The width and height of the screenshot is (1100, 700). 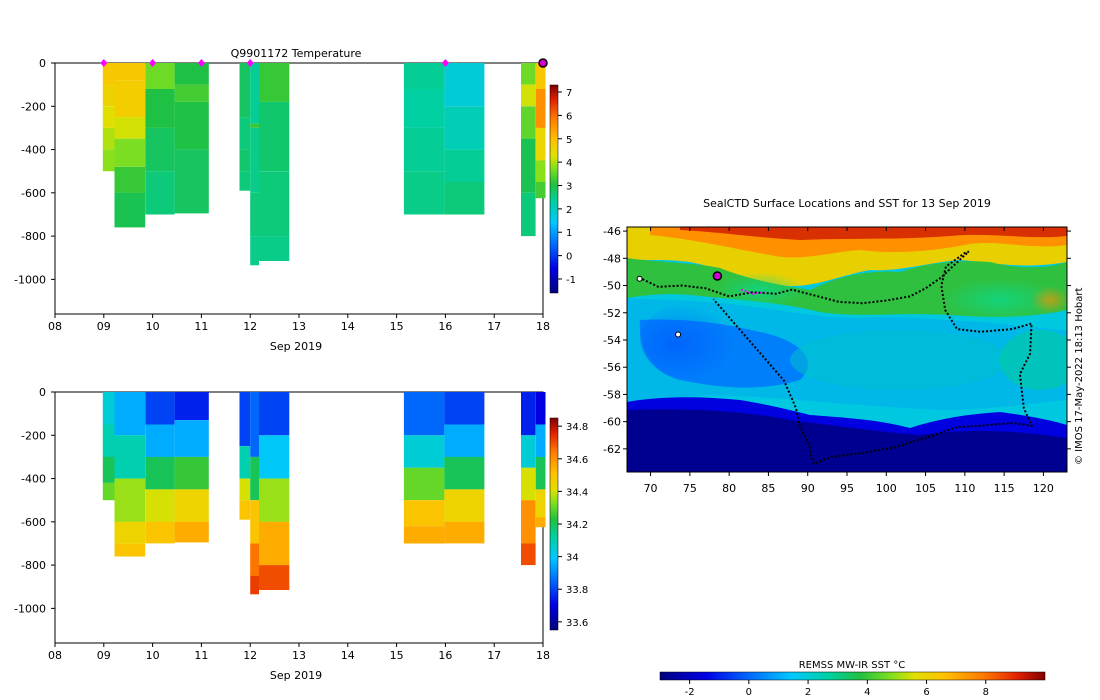 What do you see at coordinates (554, 189) in the screenshot?
I see `temperature-colorbar` at bounding box center [554, 189].